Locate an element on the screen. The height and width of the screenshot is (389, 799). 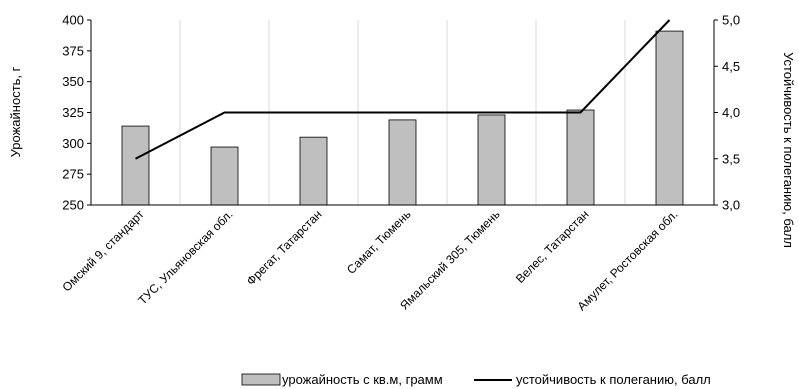
right-tick-label: 3,0 is located at coordinates (731, 205).